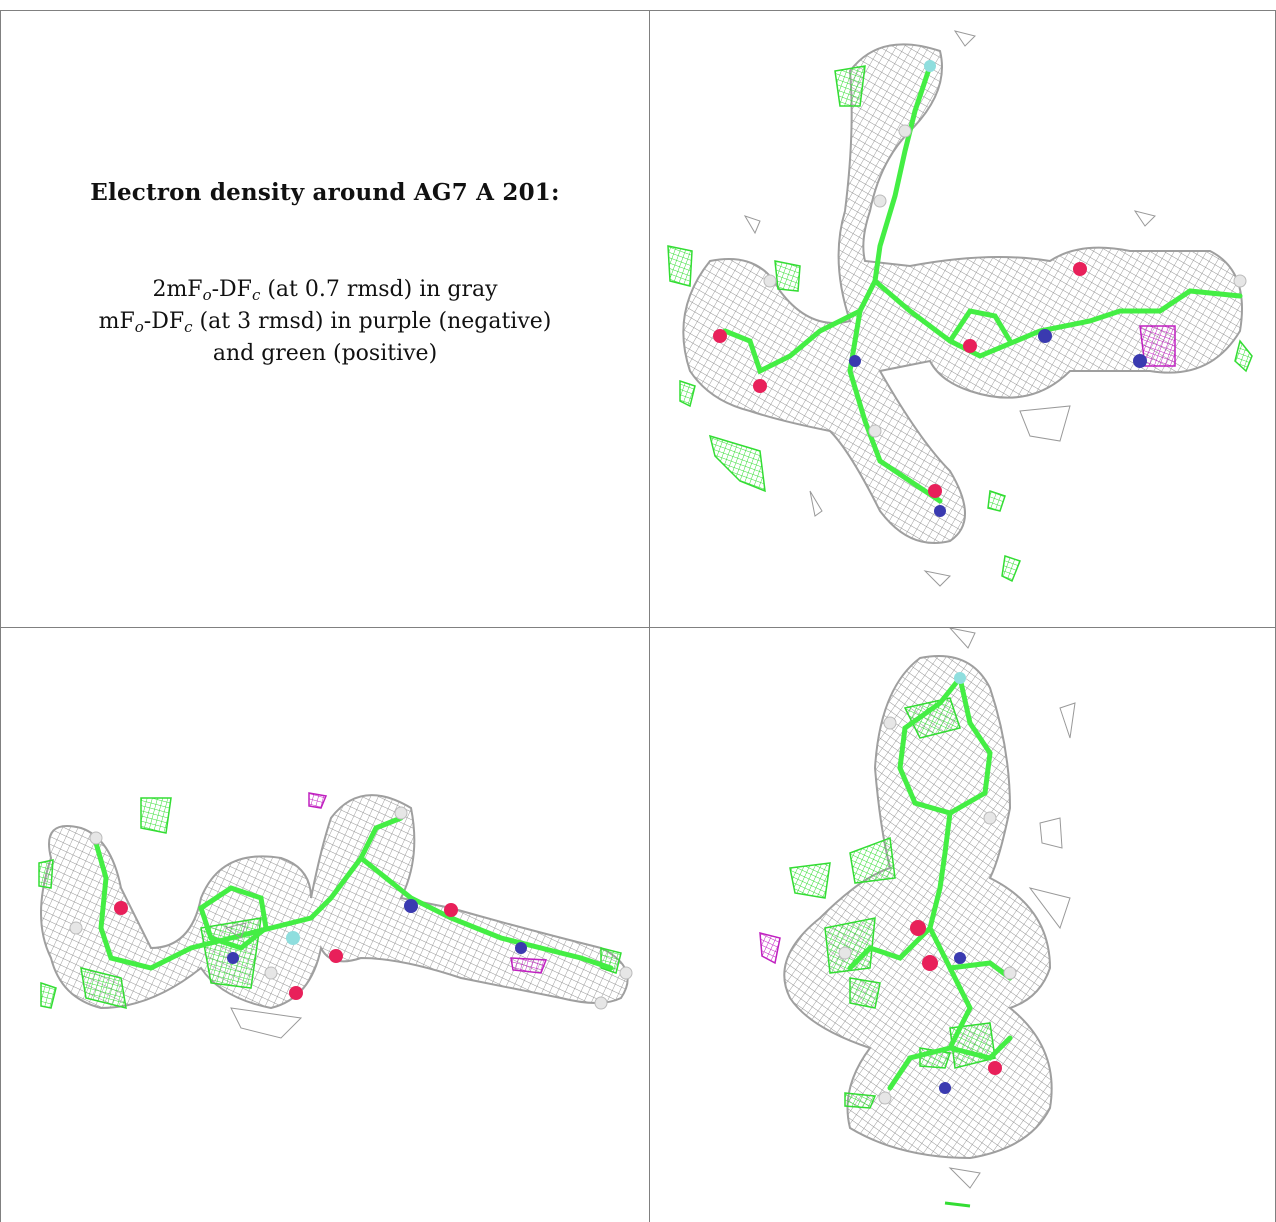 The image size is (1276, 1222). What do you see at coordinates (638, 627) in the screenshot?
I see `table-middle-border` at bounding box center [638, 627].